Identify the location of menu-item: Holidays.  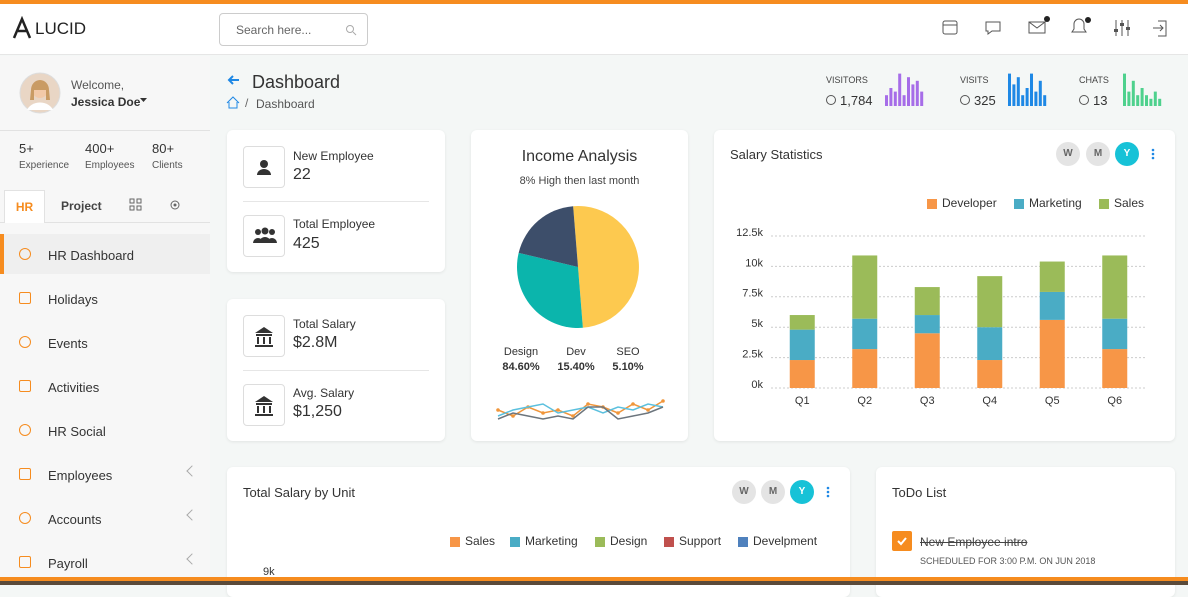
(73, 299).